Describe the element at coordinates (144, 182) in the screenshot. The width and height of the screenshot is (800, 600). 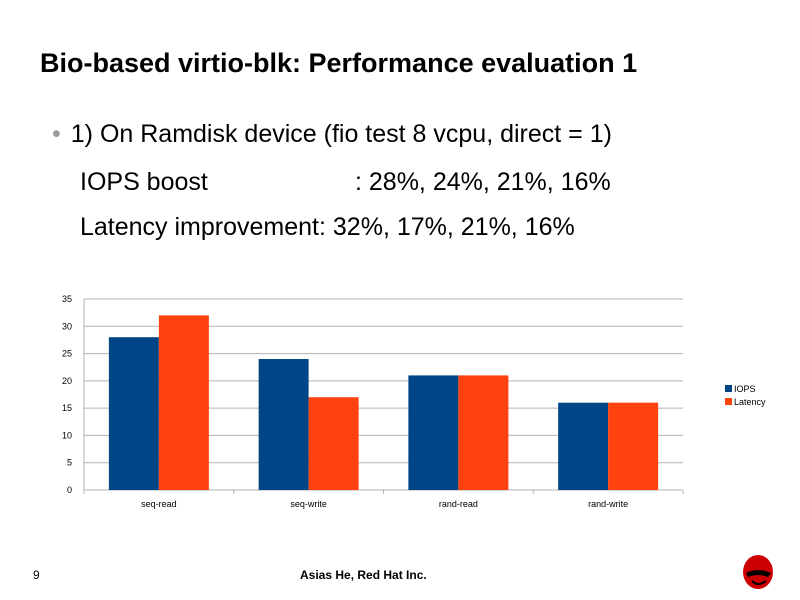
I see `iops-label: IOPS boost` at that location.